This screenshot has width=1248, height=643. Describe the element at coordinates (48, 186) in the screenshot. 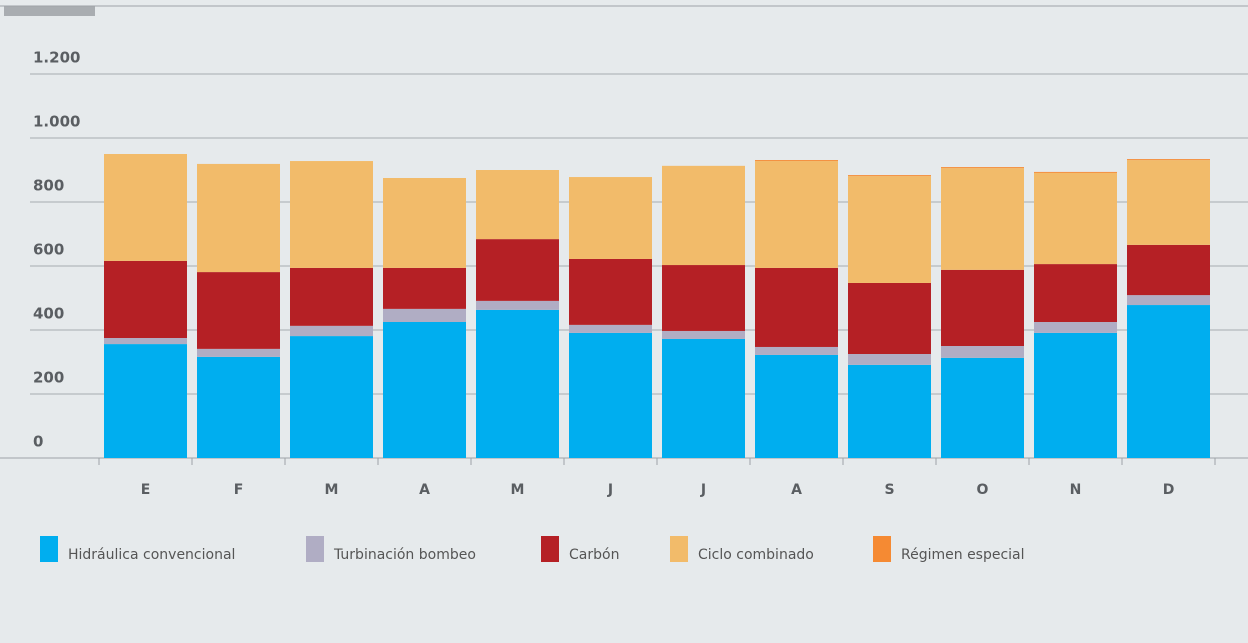

I see `y-tick-label: 800` at that location.